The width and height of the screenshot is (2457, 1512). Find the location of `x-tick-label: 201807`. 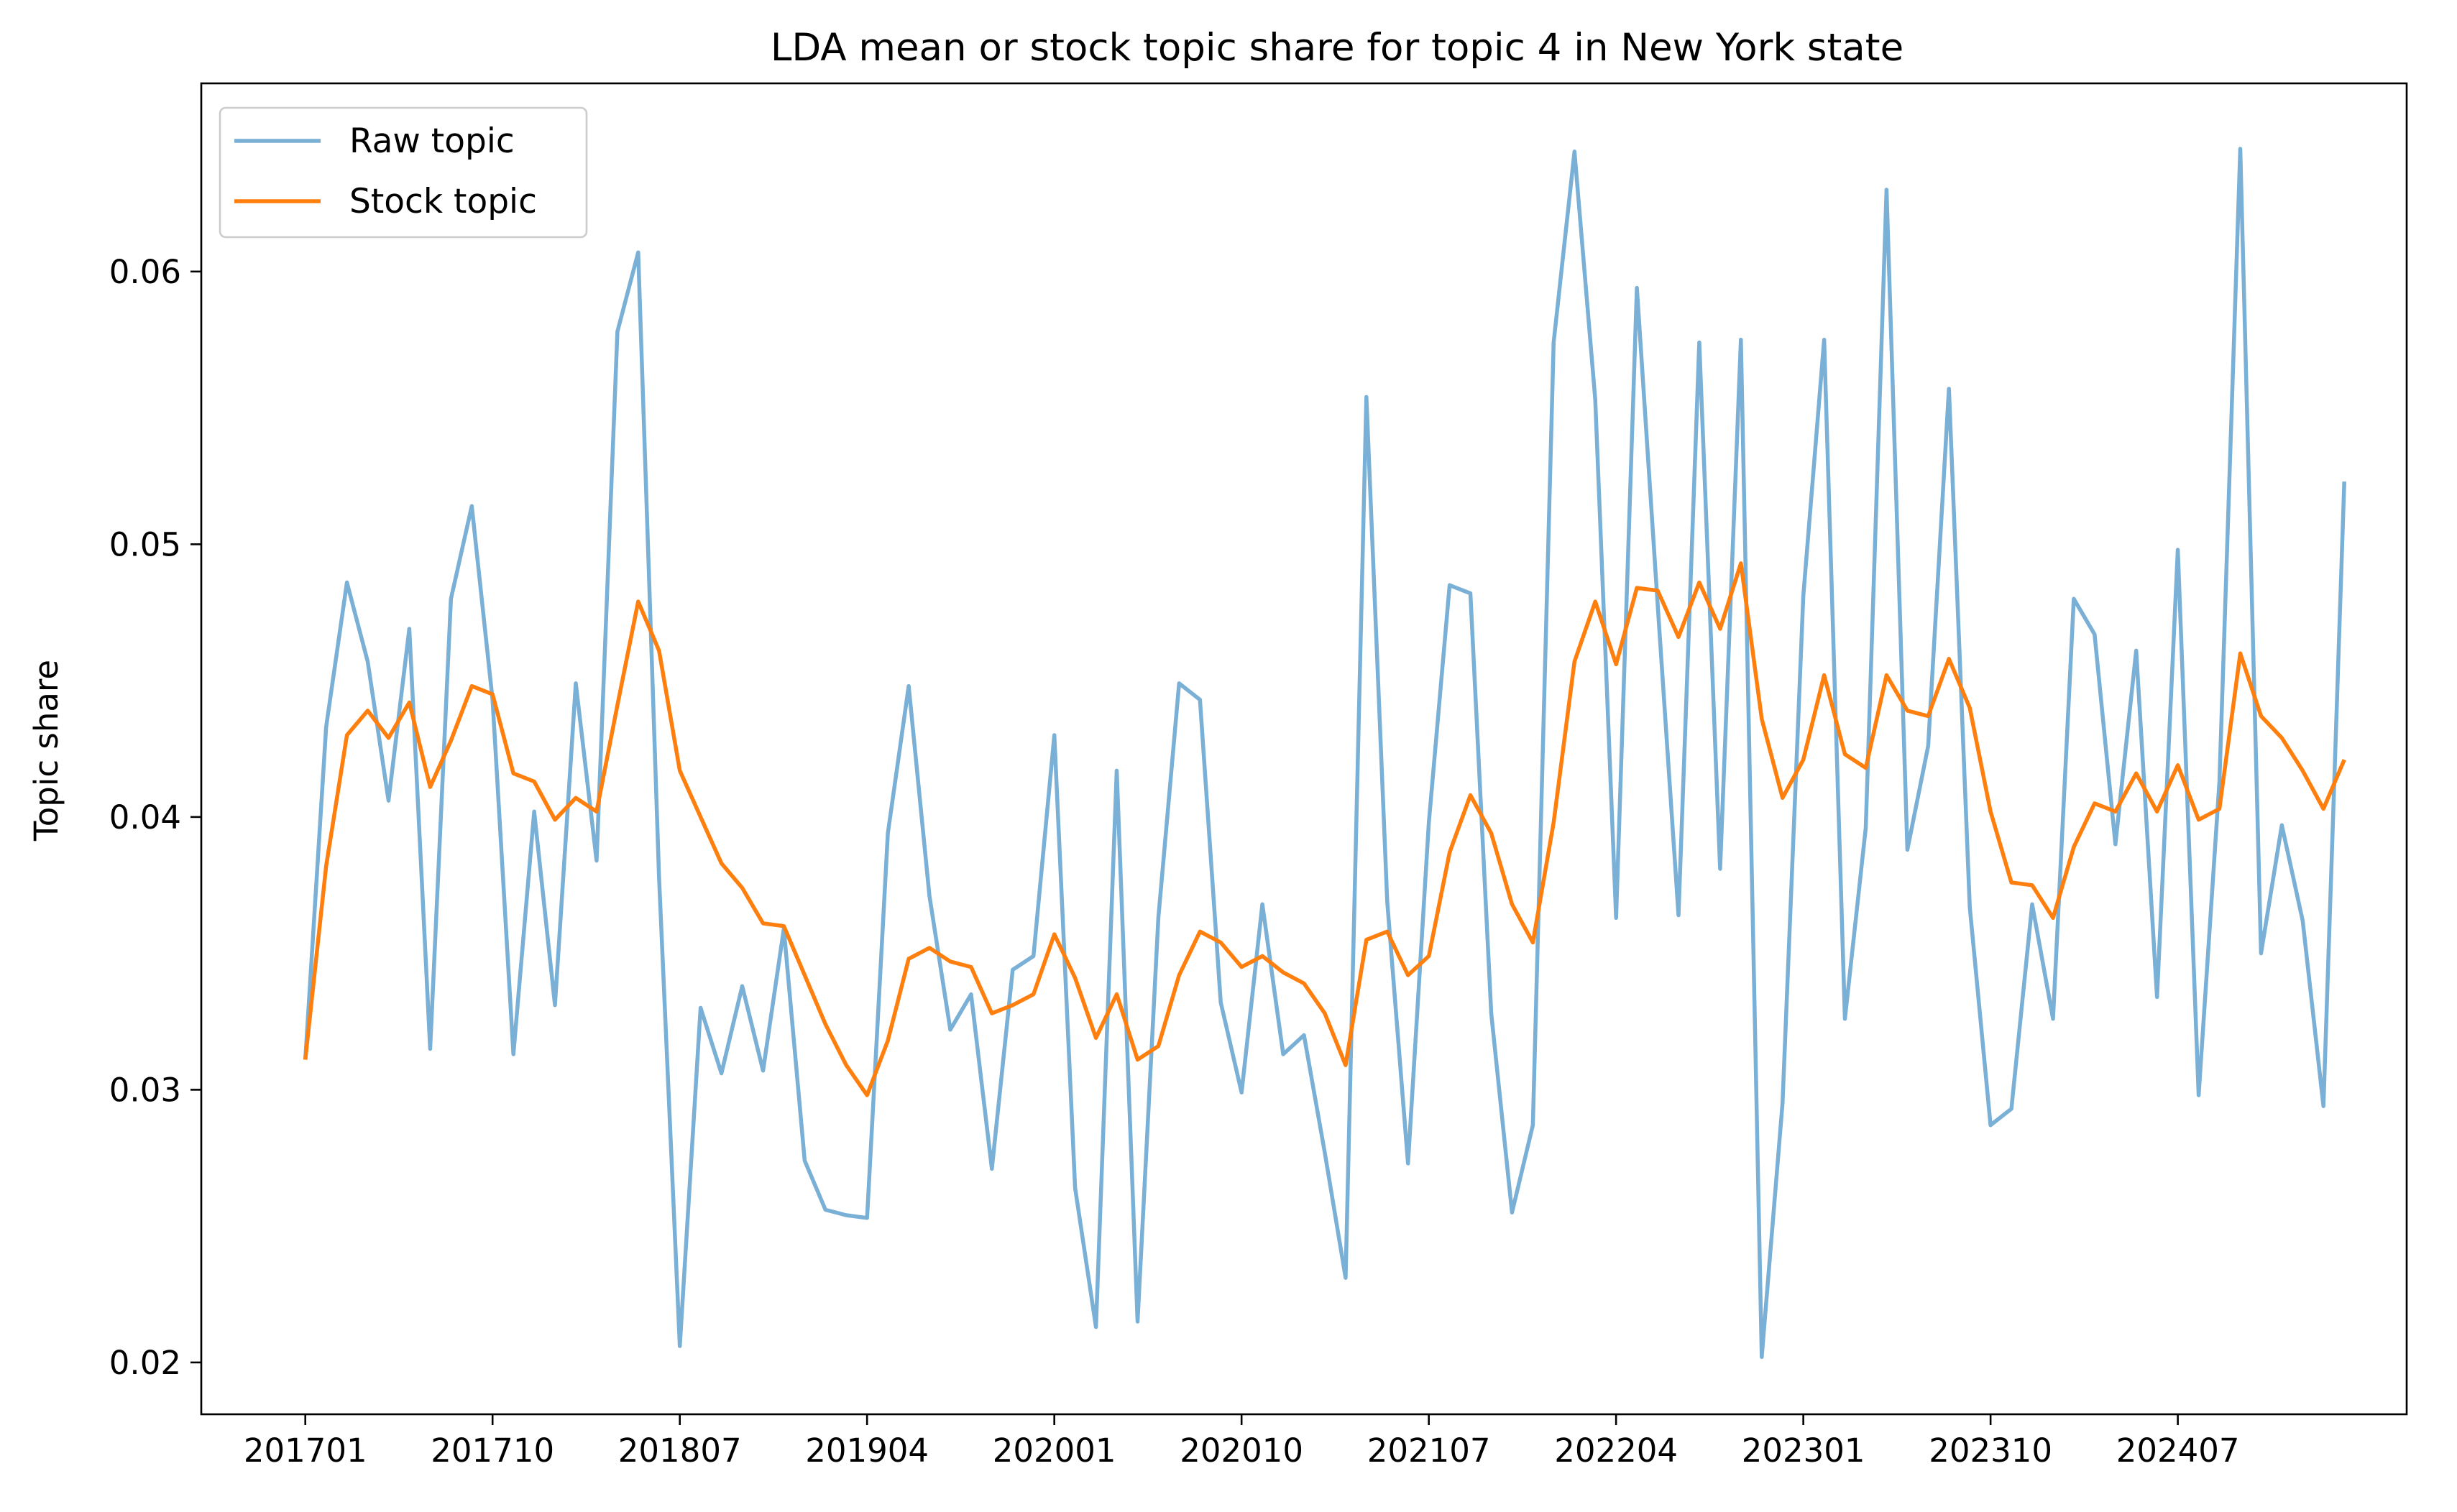

x-tick-label: 201807 is located at coordinates (680, 1451).